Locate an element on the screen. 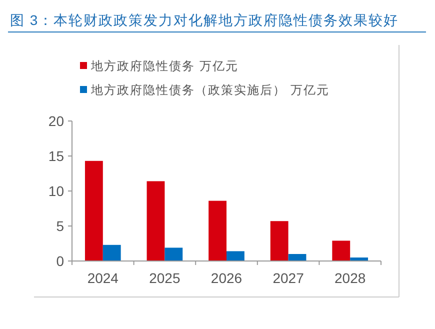 This screenshot has width=435, height=329. legend-label: 地方政府隐性债务（政策实施后） 万亿元 is located at coordinates (210, 90).